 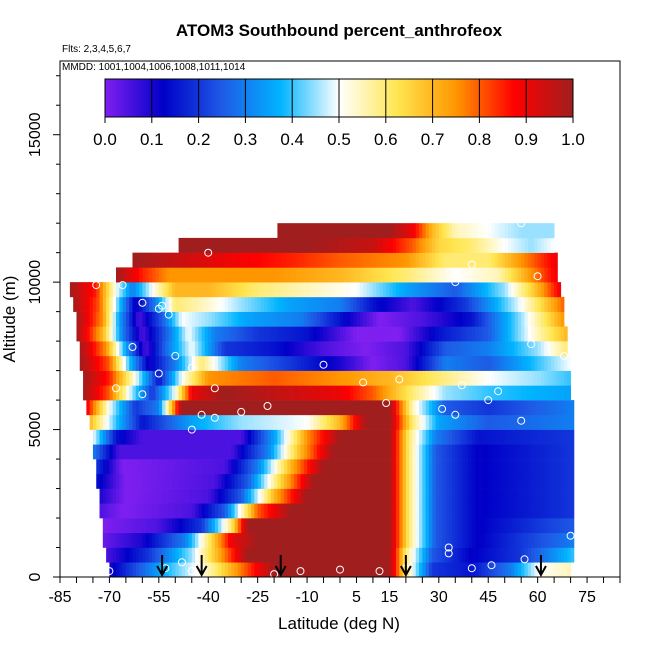 What do you see at coordinates (35, 576) in the screenshot?
I see `y-tick-label: 0` at bounding box center [35, 576].